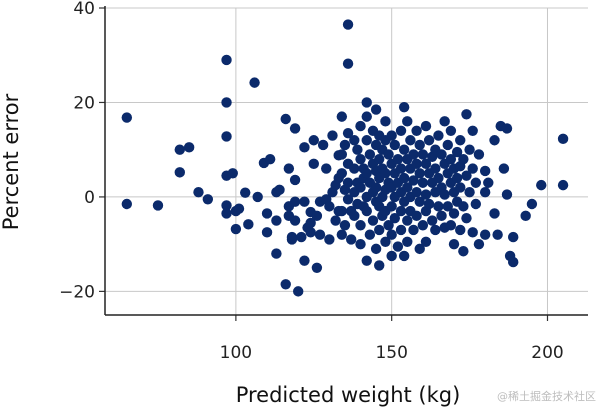 This screenshot has height=408, width=600. What do you see at coordinates (89, 198) in the screenshot?
I see `y-tick-label: 0` at bounding box center [89, 198].